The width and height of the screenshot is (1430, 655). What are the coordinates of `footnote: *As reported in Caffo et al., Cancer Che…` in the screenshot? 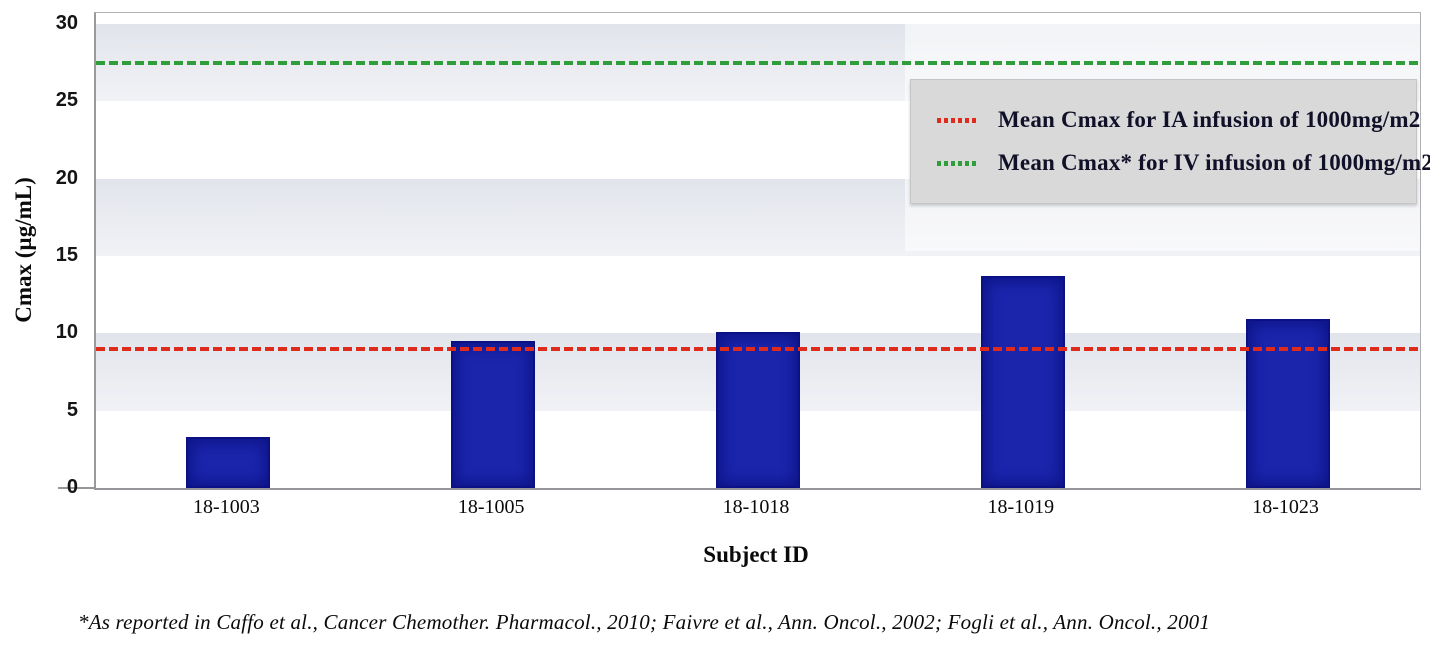 It's located at (644, 622).